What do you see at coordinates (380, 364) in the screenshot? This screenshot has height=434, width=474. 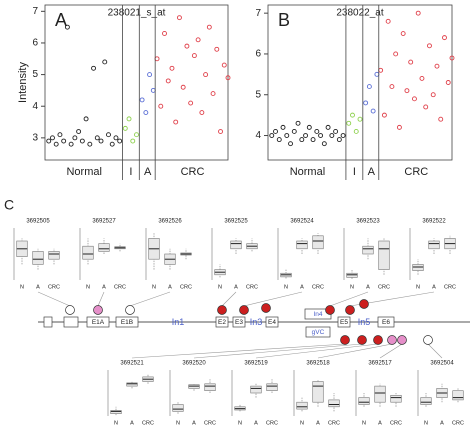 I see `chart-title: 3692517` at bounding box center [380, 364].